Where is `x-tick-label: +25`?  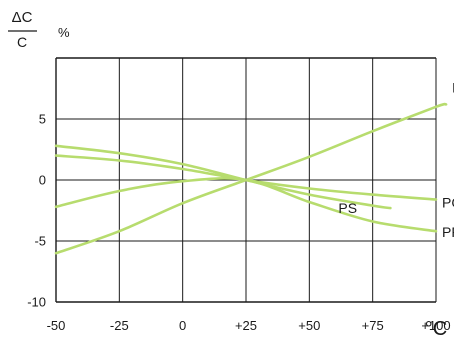
x-tick-label: +25 is located at coordinates (246, 325).